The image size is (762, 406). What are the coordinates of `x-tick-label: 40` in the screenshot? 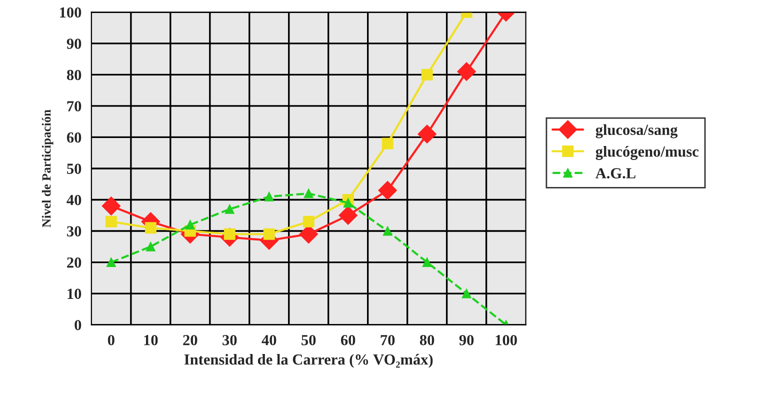 It's located at (269, 340).